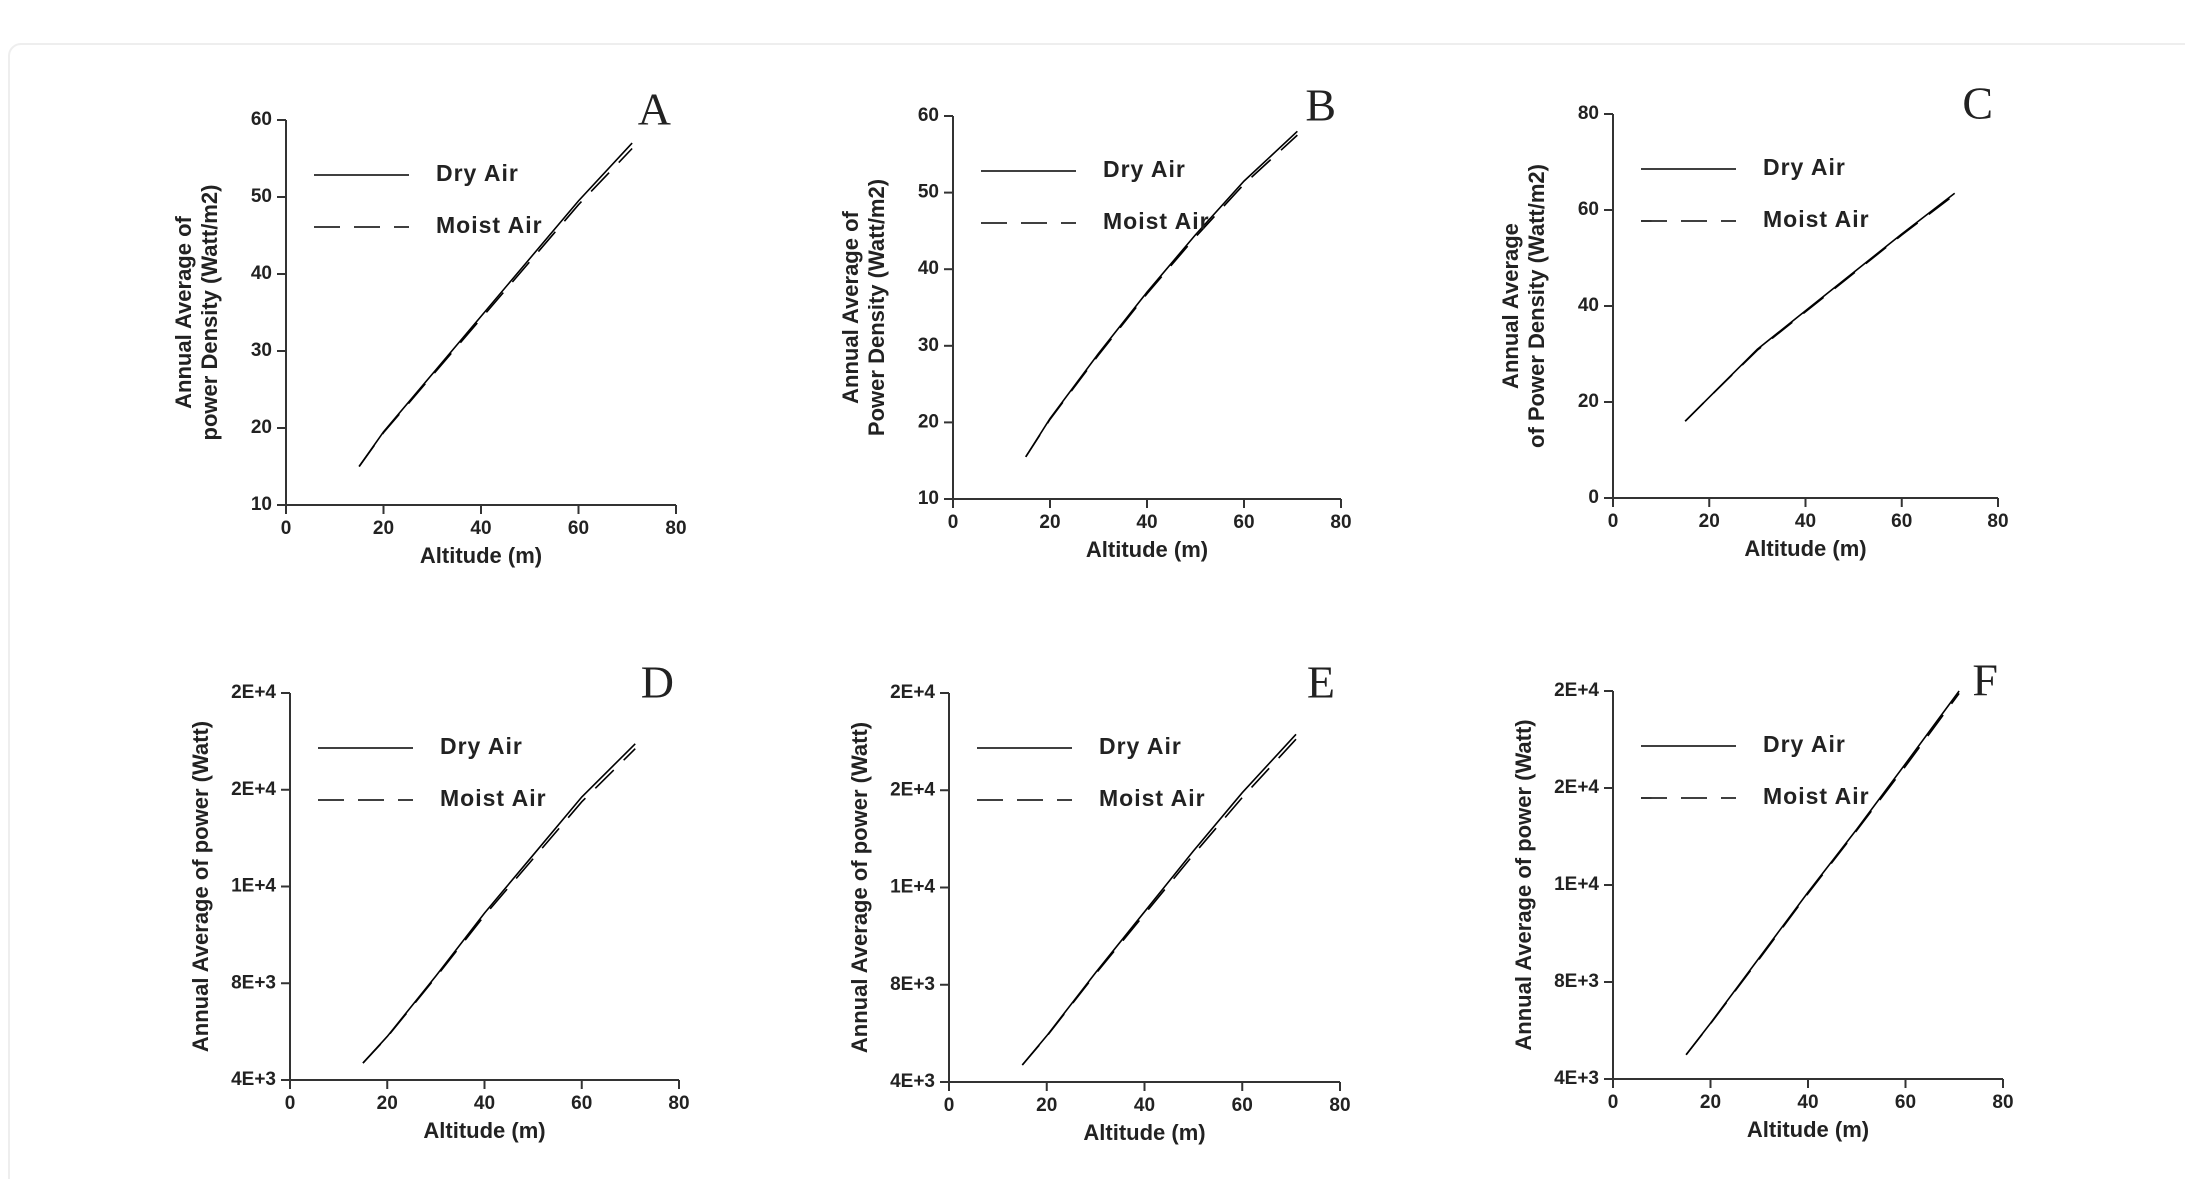 The image size is (2185, 1179). What do you see at coordinates (1320, 105) in the screenshot?
I see `panel-letter: B` at bounding box center [1320, 105].